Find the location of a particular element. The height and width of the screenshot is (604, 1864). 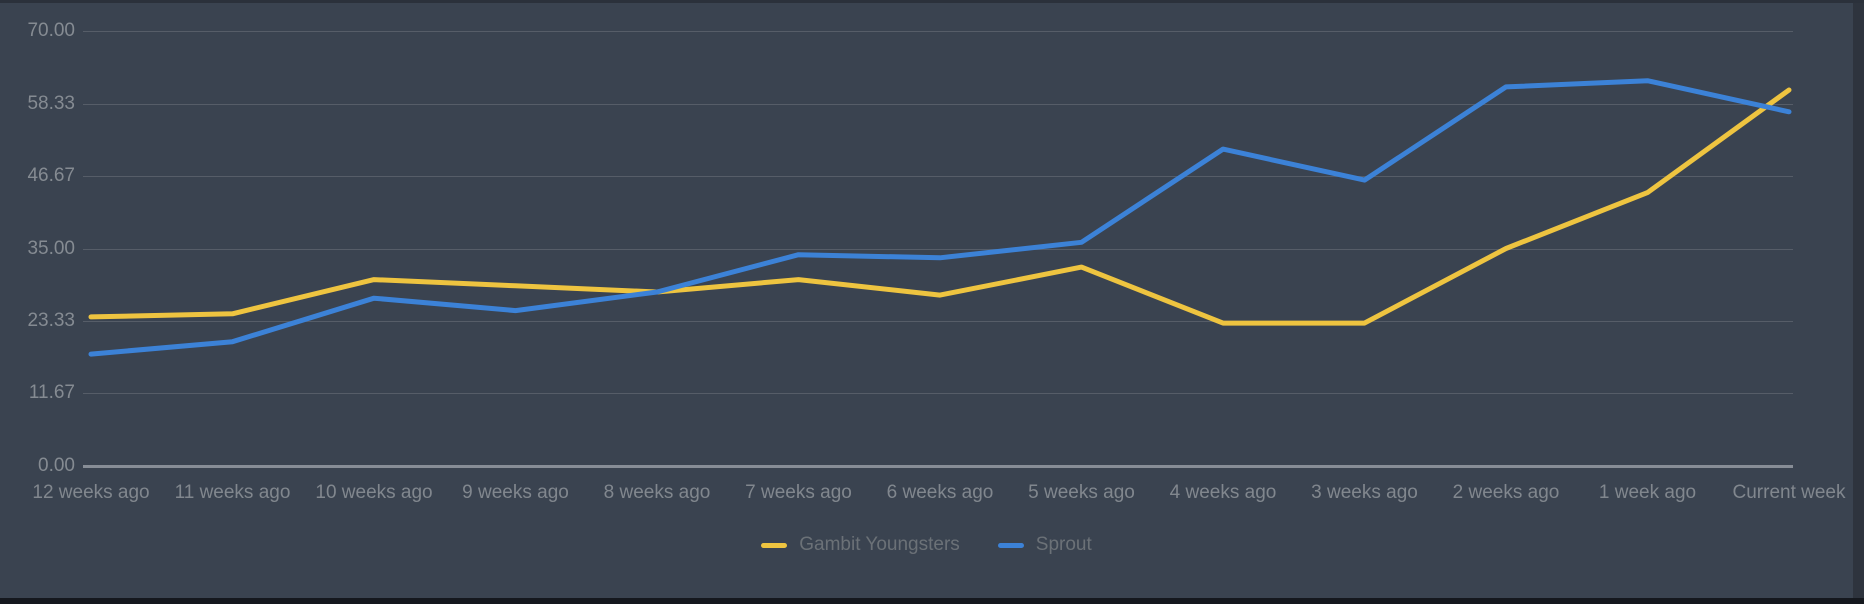

y-tick-label: 0.00 is located at coordinates (56, 465).